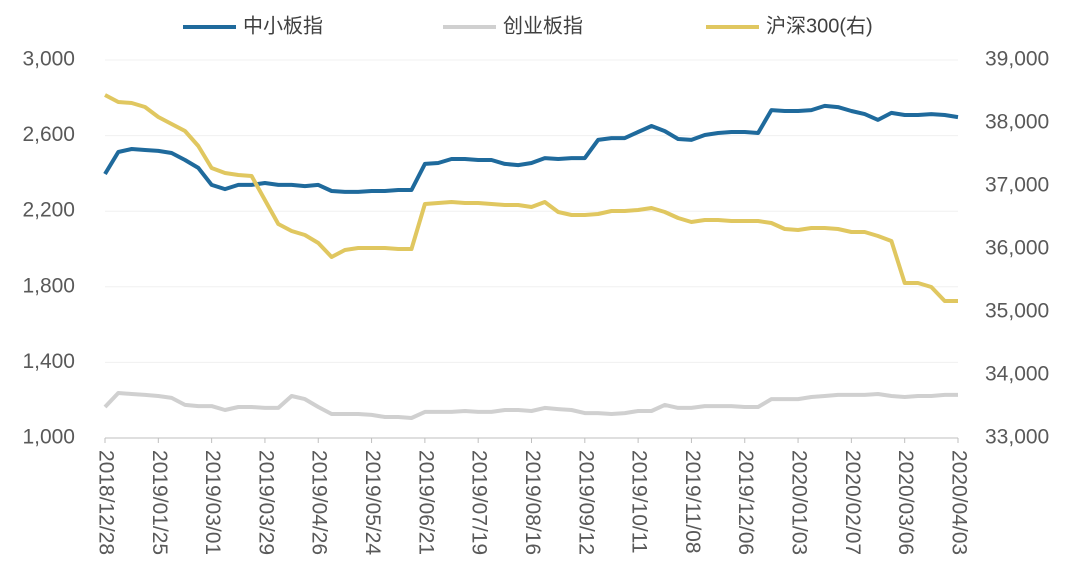 Image resolution: width=1077 pixels, height=588 pixels. What do you see at coordinates (639, 502) in the screenshot?
I see `x-tick-label: 2019/10/11` at bounding box center [639, 502].